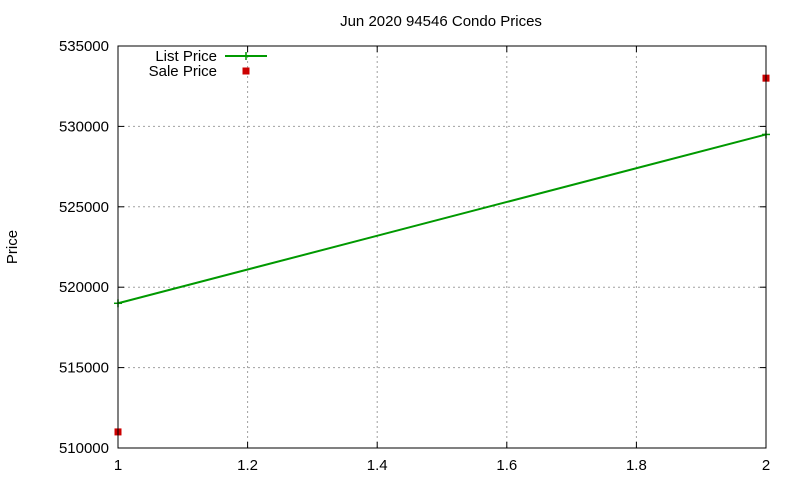  I want to click on legend-item-sale-price: Sale Price, so click(199, 71).